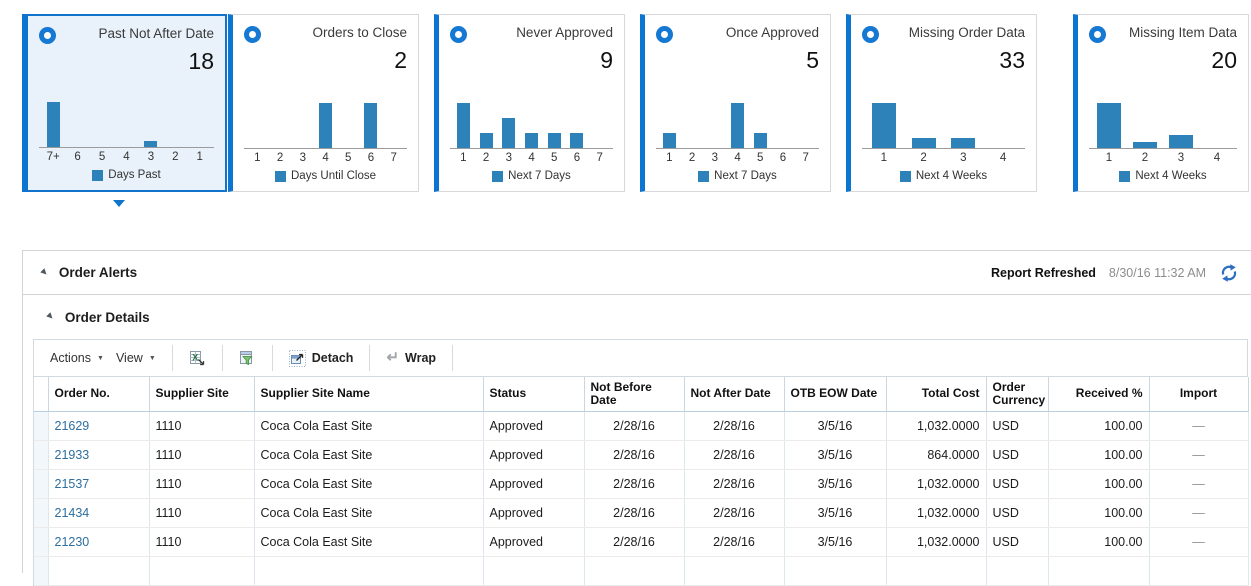 The height and width of the screenshot is (586, 1251). Describe the element at coordinates (321, 358) in the screenshot. I see `detach-button: Detach` at that location.